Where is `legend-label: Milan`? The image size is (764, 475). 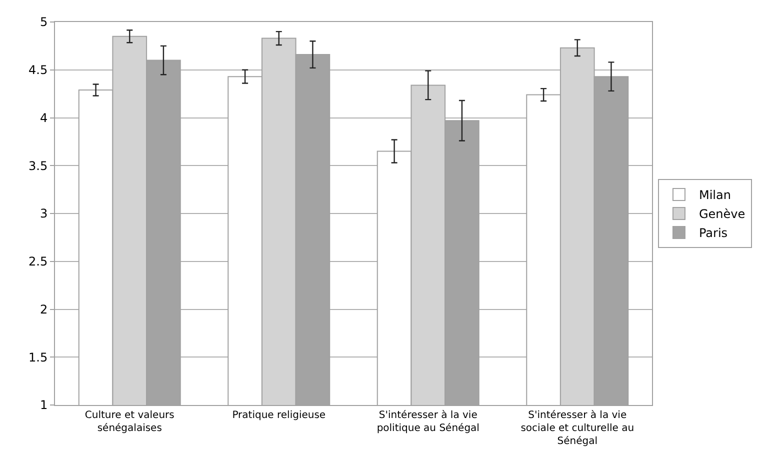 legend-label: Milan is located at coordinates (714, 195).